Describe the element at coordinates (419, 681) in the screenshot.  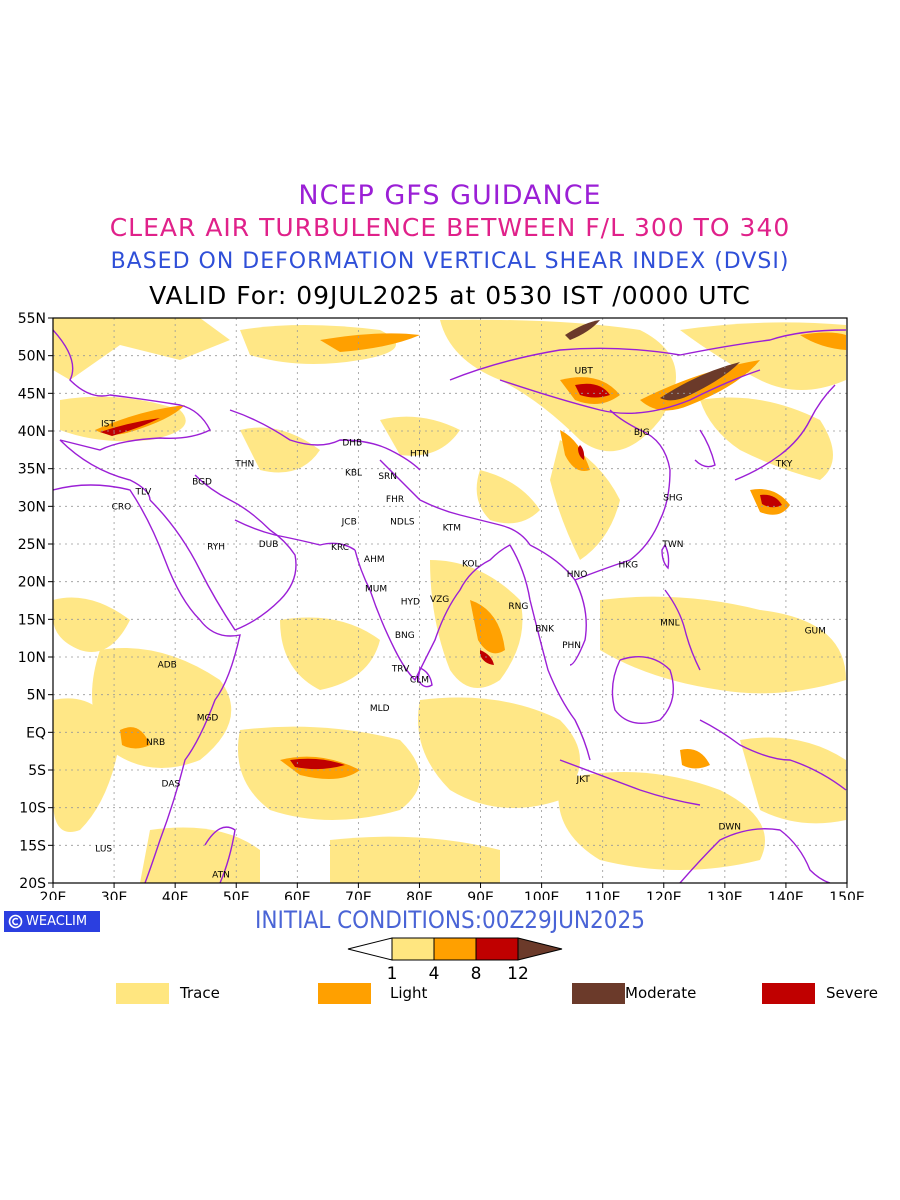
I see `station-clm: CLM` at that location.